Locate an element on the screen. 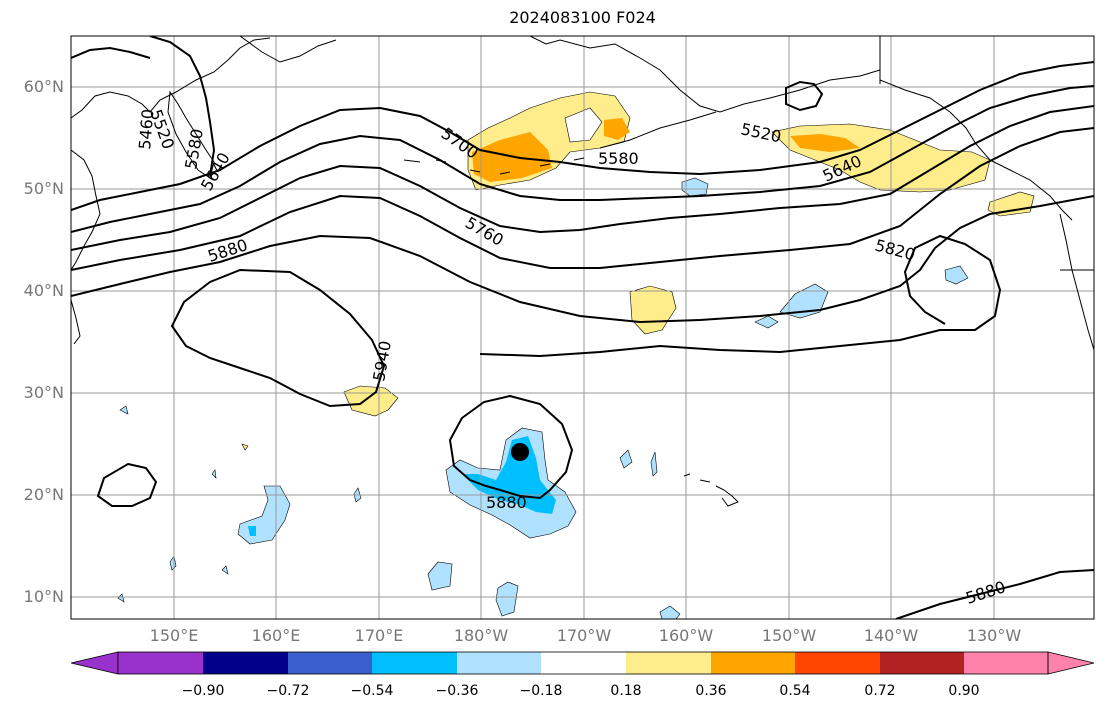 The height and width of the screenshot is (712, 1105). lat-label: 30°N is located at coordinates (43, 392).